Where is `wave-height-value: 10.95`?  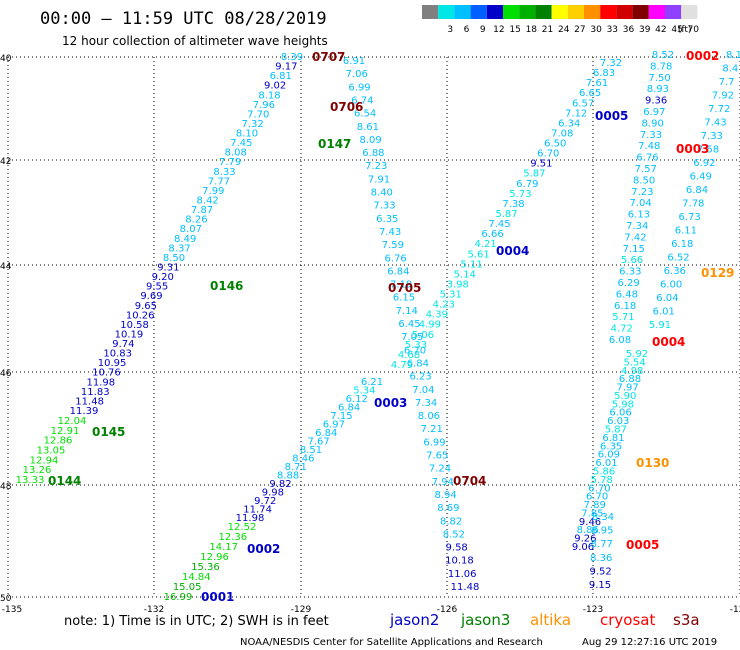
wave-height-value: 10.95 is located at coordinates (112, 363).